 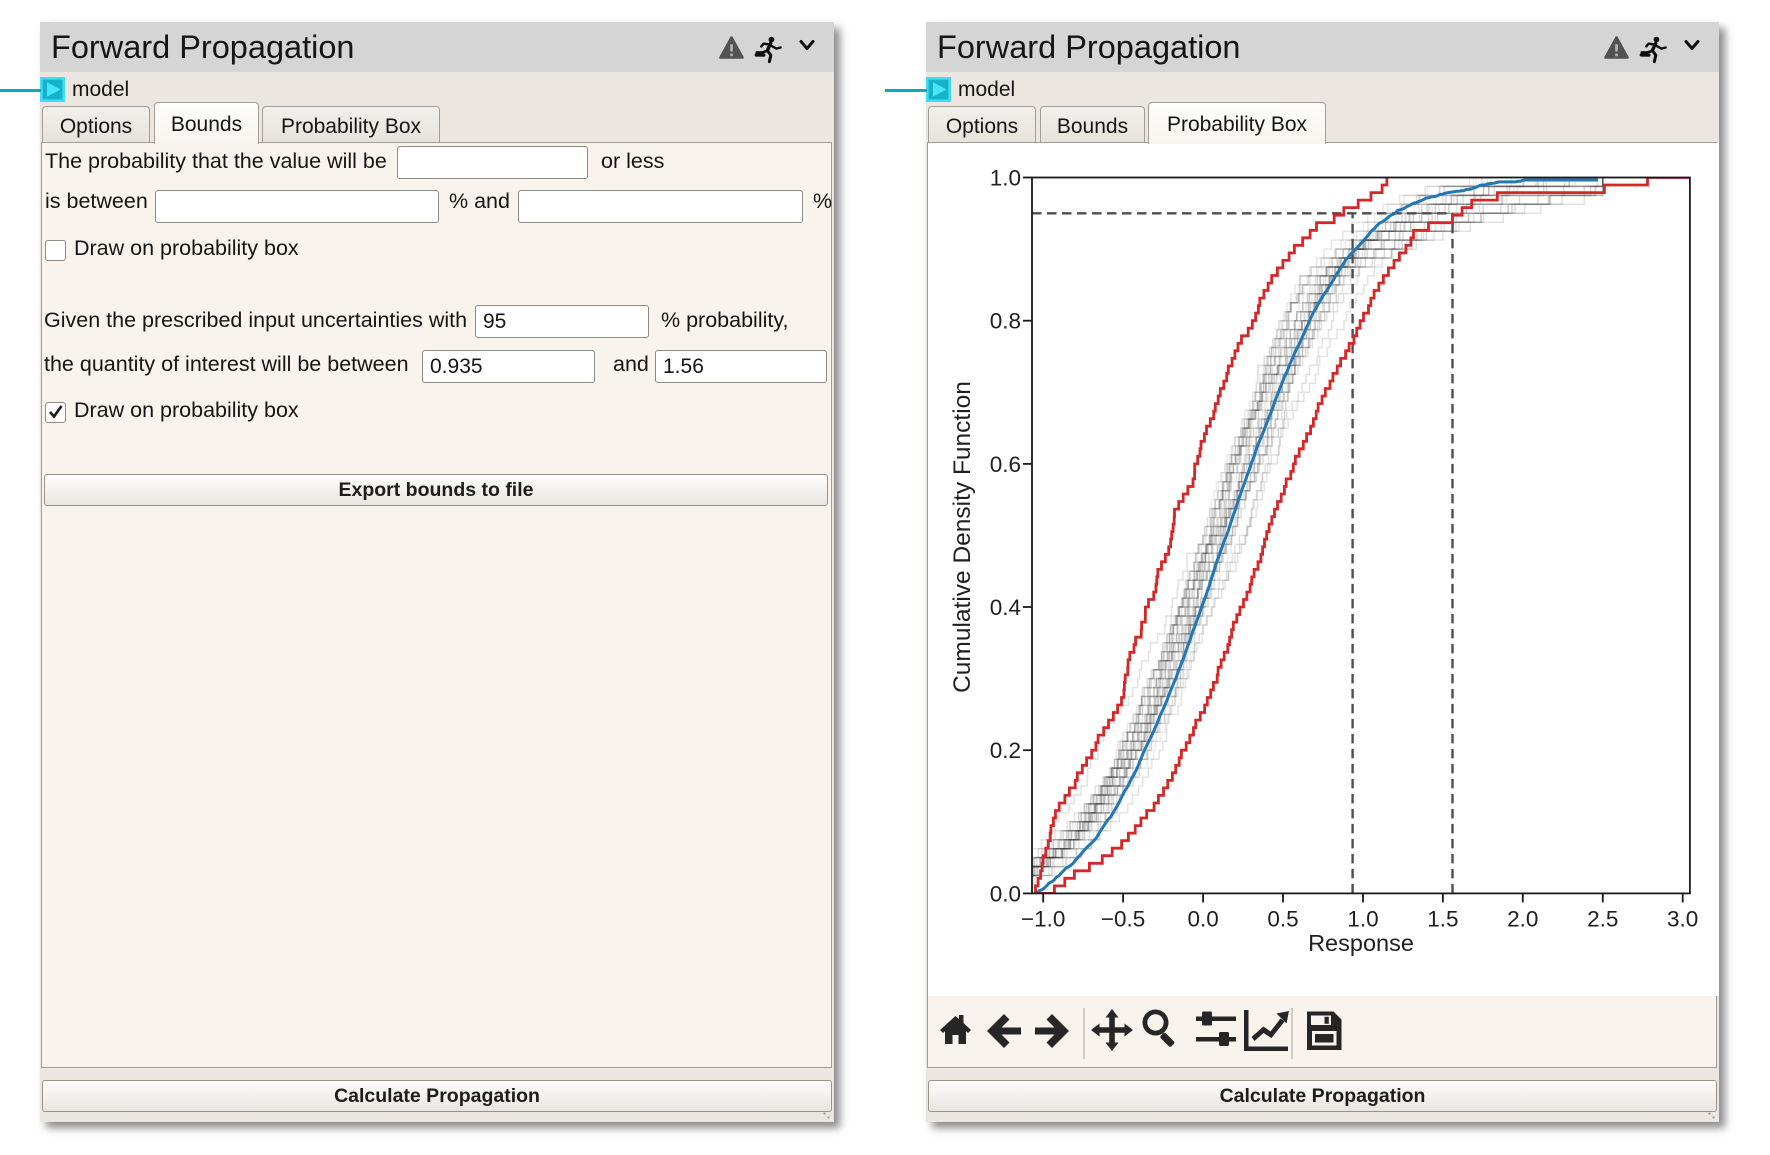 I want to click on svg-text: 1.5, so click(x=1442, y=918).